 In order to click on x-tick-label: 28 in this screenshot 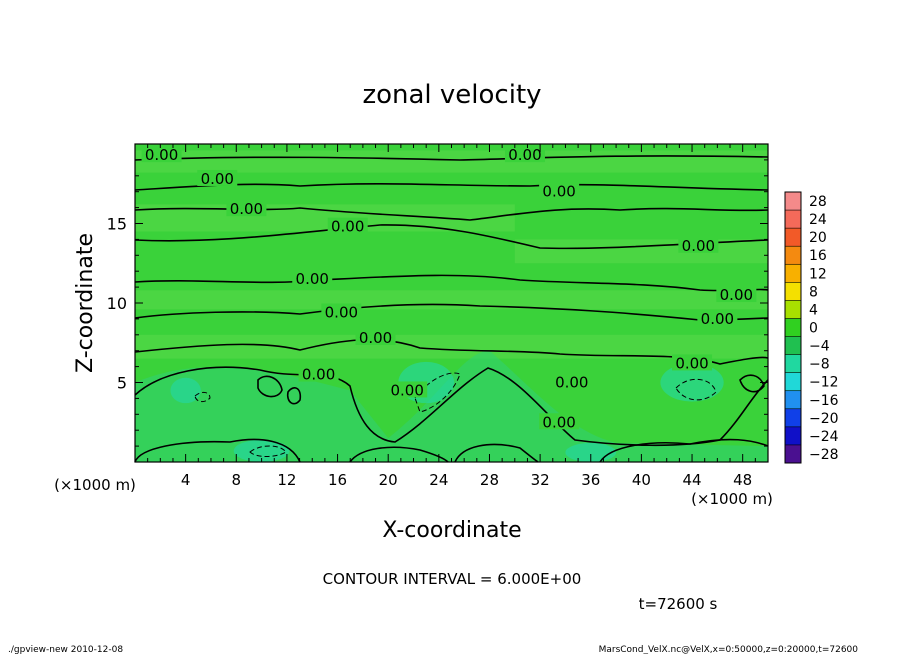, I will do `click(489, 480)`.